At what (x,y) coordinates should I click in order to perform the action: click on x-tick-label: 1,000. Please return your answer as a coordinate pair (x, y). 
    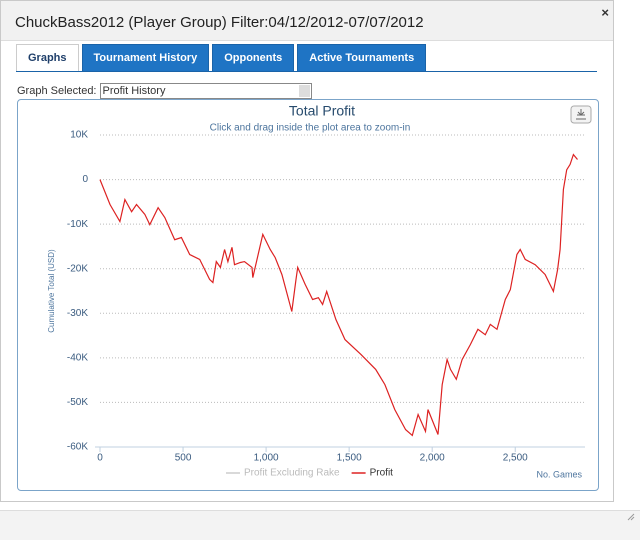
    Looking at the image, I should click on (266, 458).